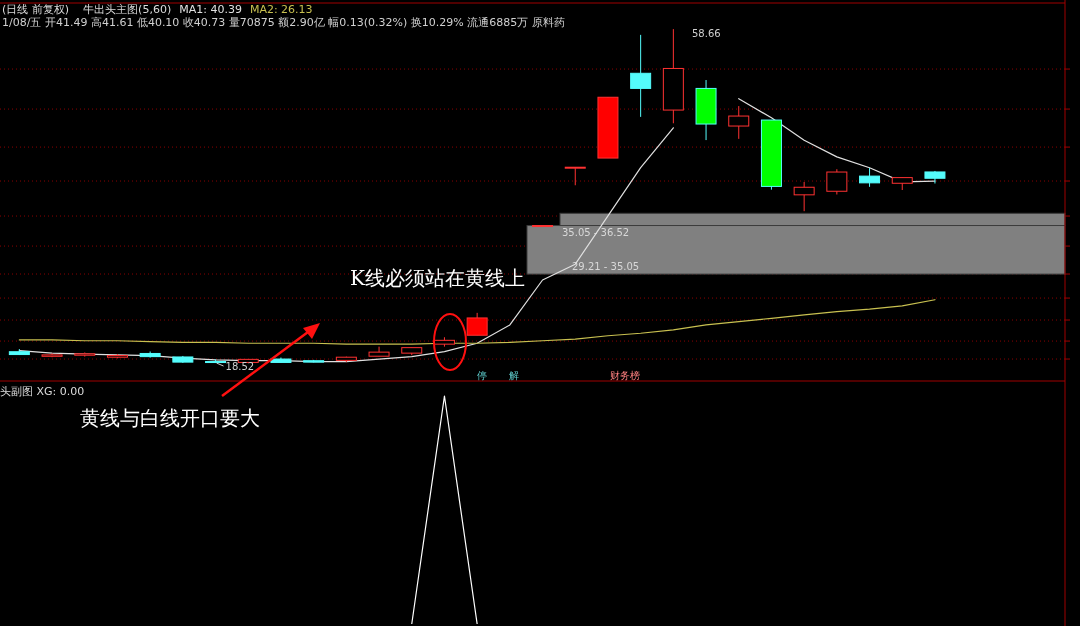  I want to click on annotation: (日线 前复权), so click(36, 9).